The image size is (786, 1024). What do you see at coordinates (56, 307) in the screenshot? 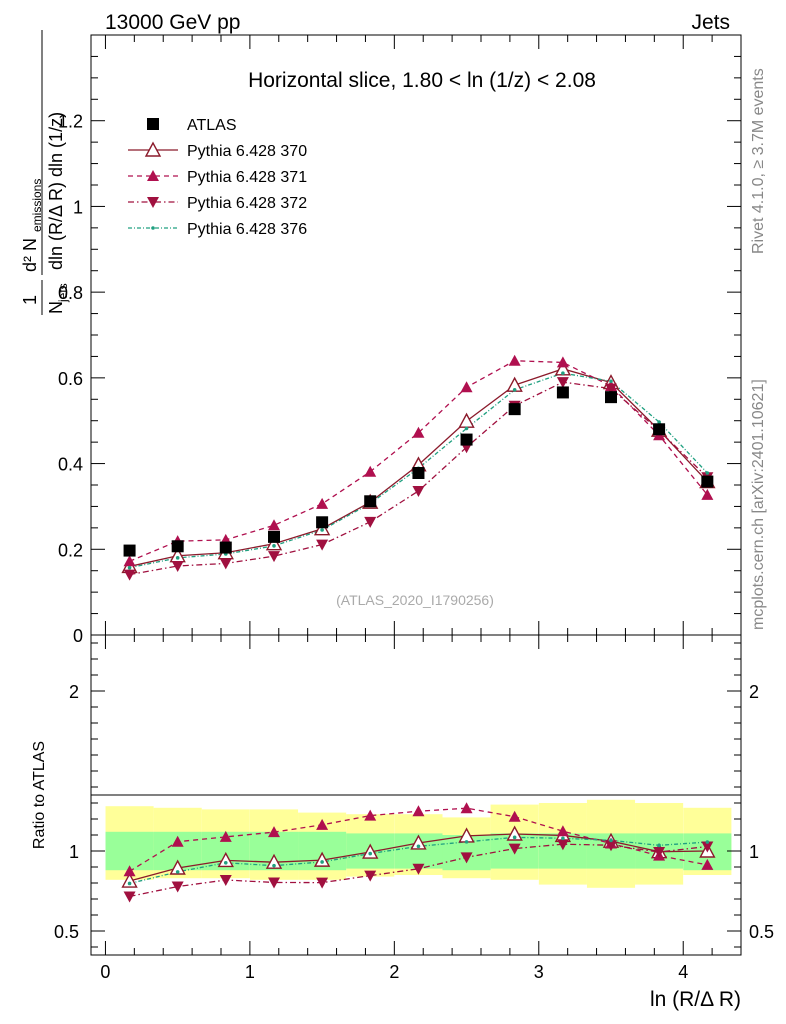
I see `ylabel-n: N` at bounding box center [56, 307].